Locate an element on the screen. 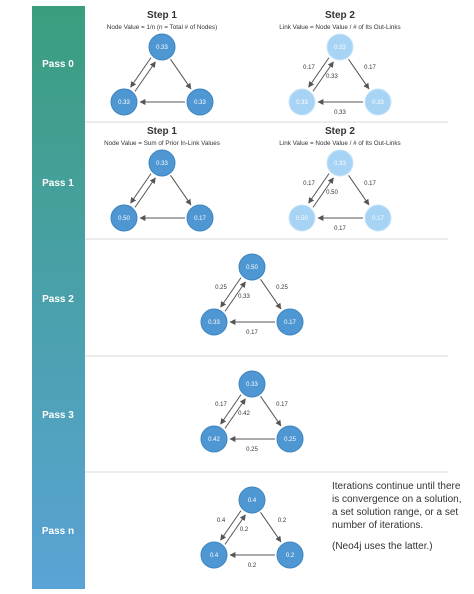 The image size is (474, 594). pass-row: Pass n 0.4 0.2 0.2 0.2 0.4 0.4 0.2 is located at coordinates (245, 520).